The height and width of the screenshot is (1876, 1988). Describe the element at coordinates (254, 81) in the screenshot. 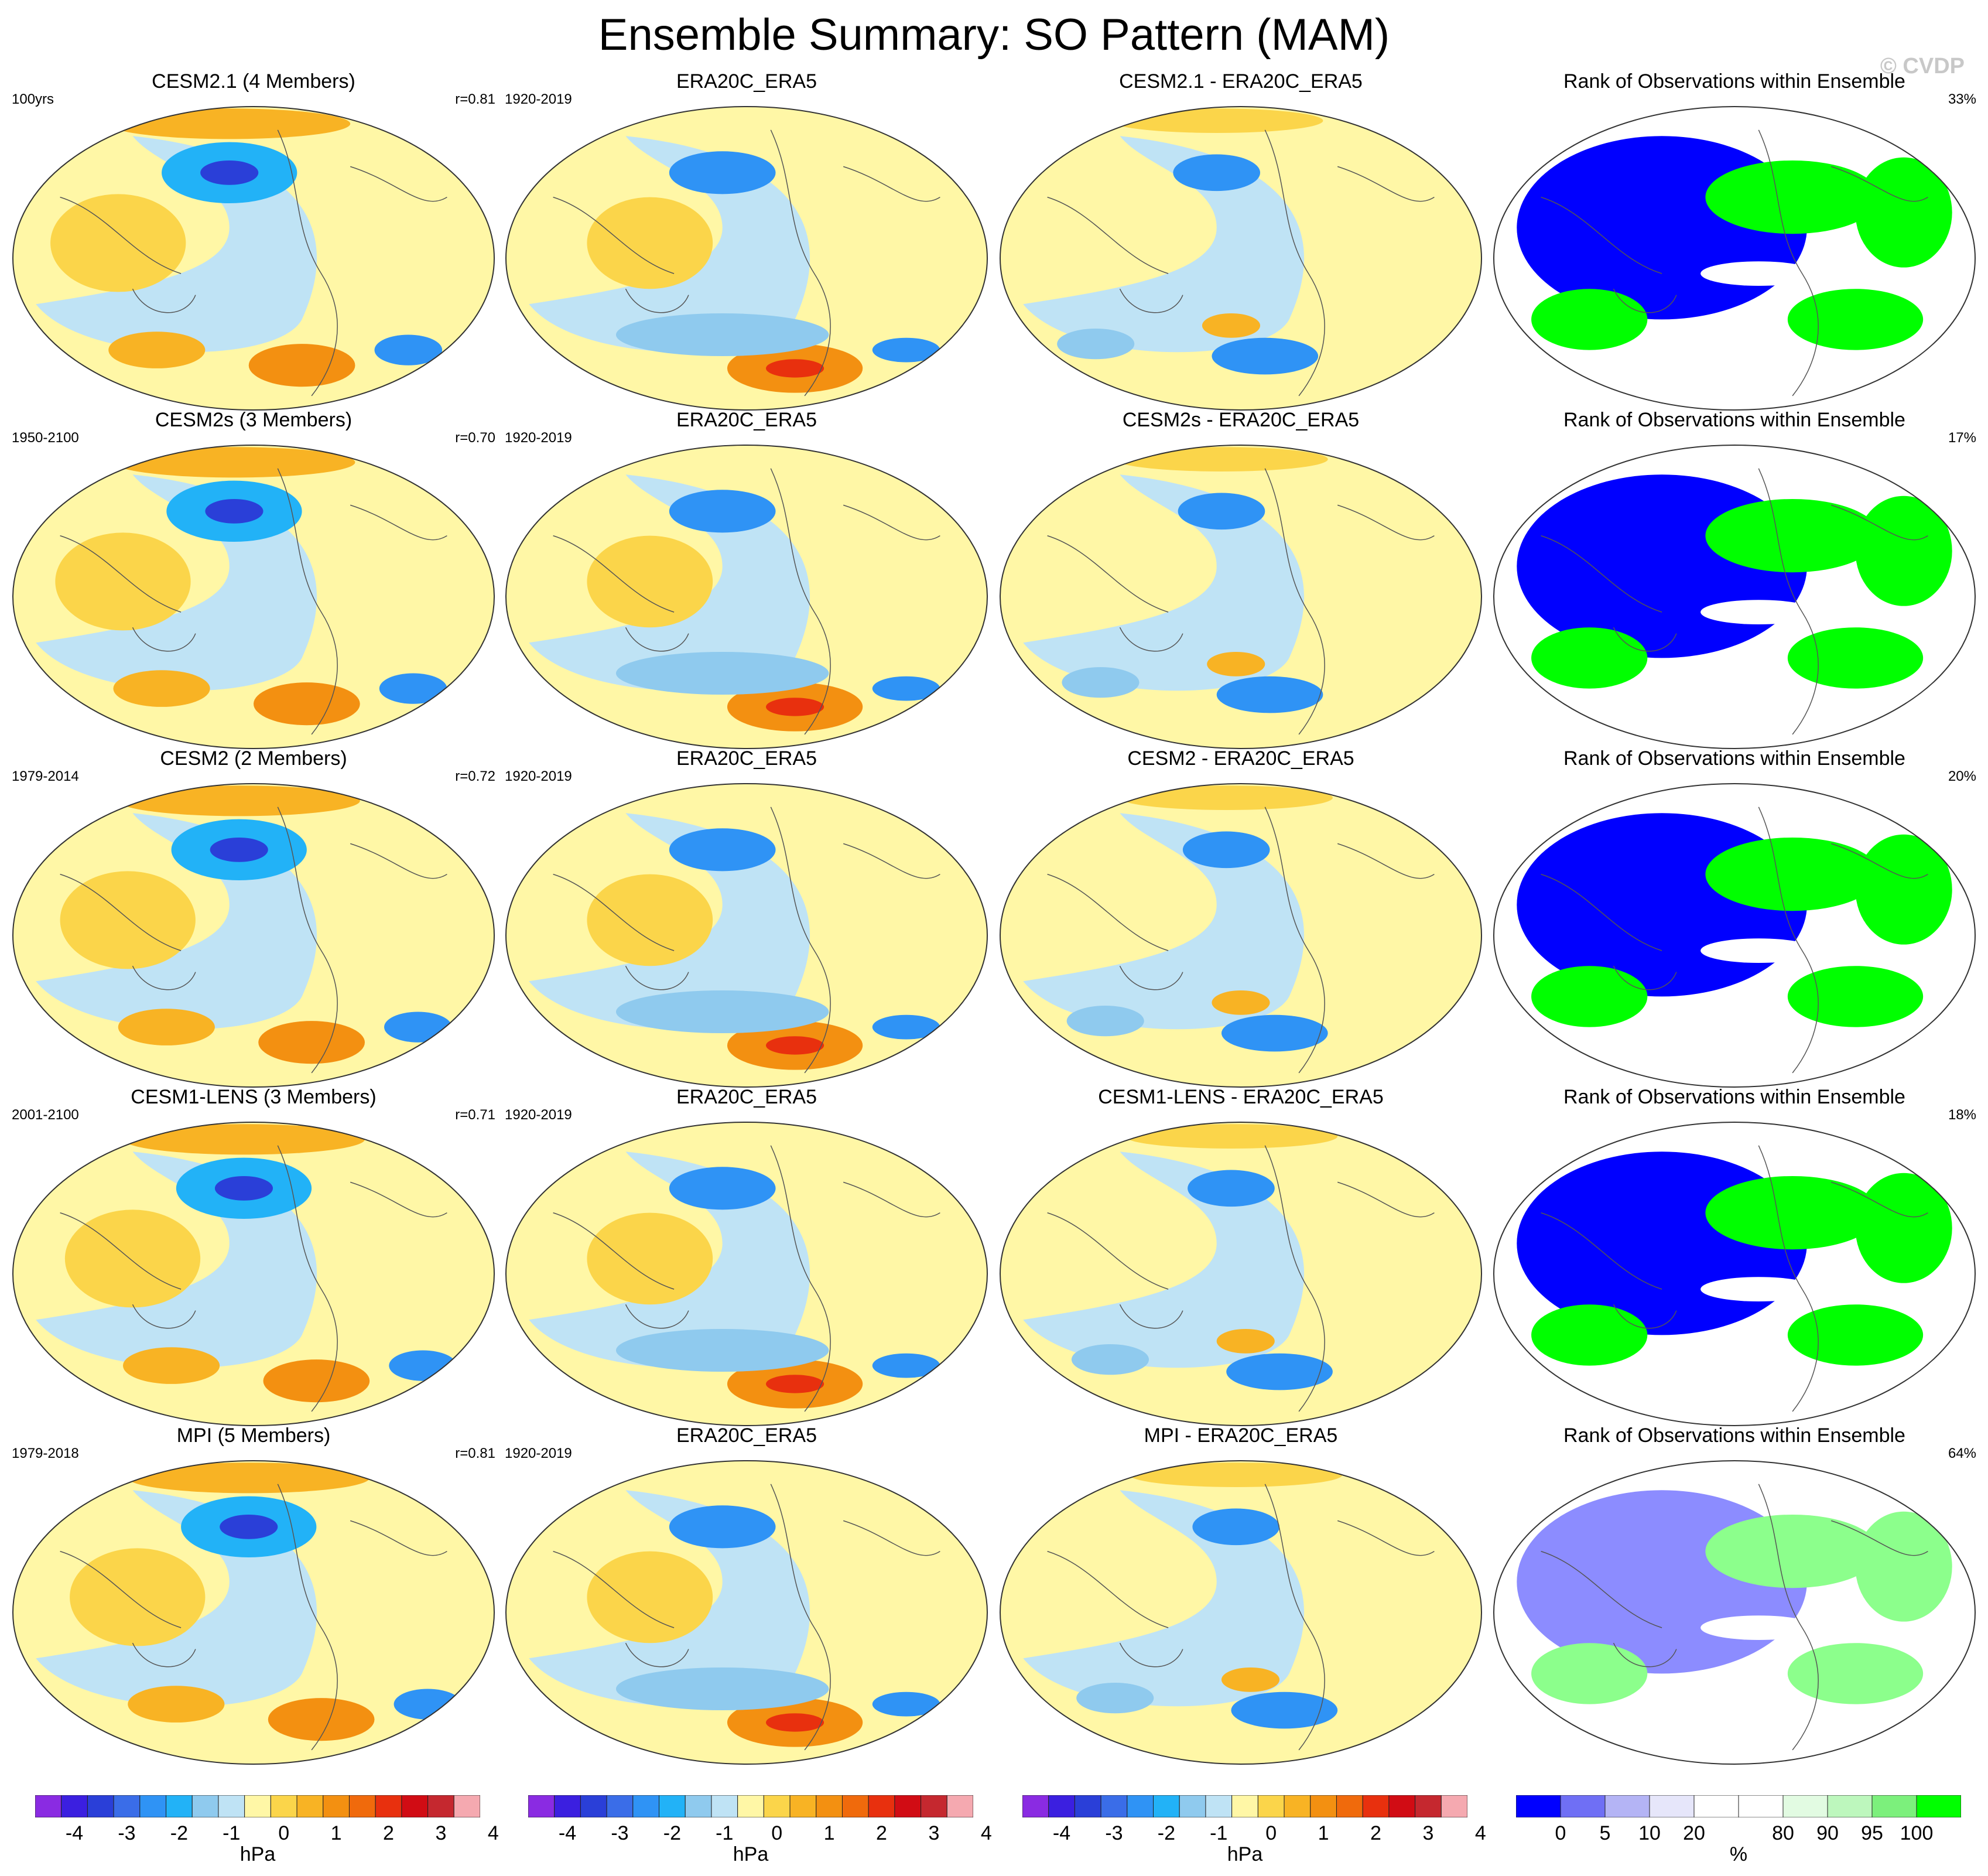

I see `model-panel-title: CESM2.1 (4 Members)` at that location.